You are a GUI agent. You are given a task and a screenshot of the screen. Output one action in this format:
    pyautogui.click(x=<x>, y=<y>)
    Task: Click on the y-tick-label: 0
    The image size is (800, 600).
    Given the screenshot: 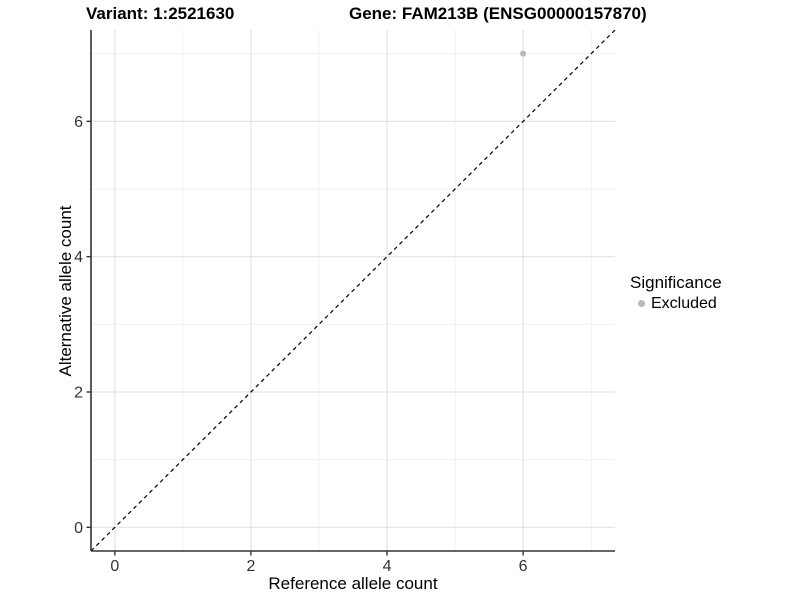 What is the action you would take?
    pyautogui.click(x=78, y=528)
    